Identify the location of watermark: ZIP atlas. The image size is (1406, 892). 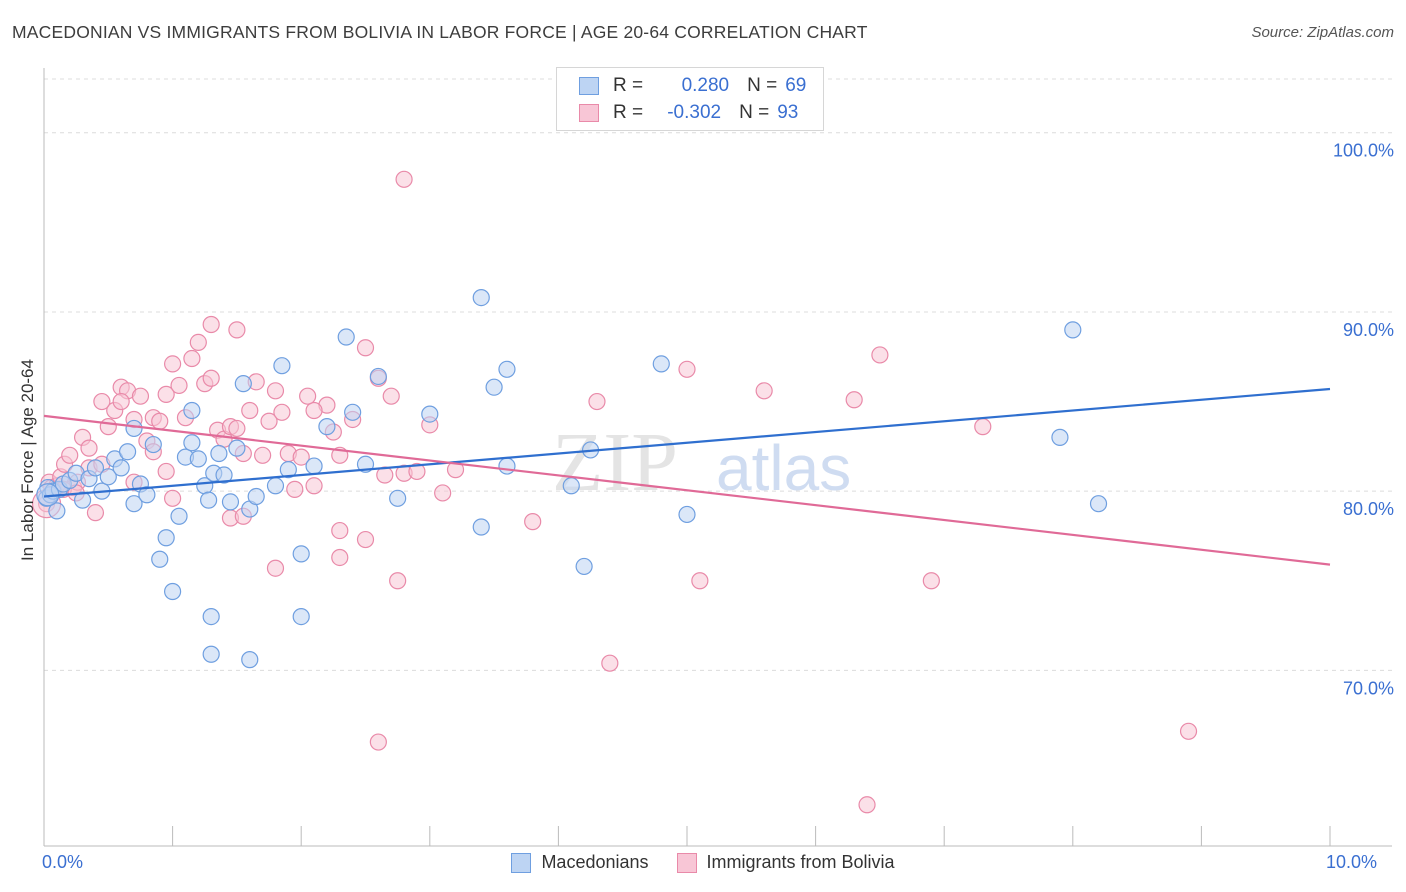
(701, 462).